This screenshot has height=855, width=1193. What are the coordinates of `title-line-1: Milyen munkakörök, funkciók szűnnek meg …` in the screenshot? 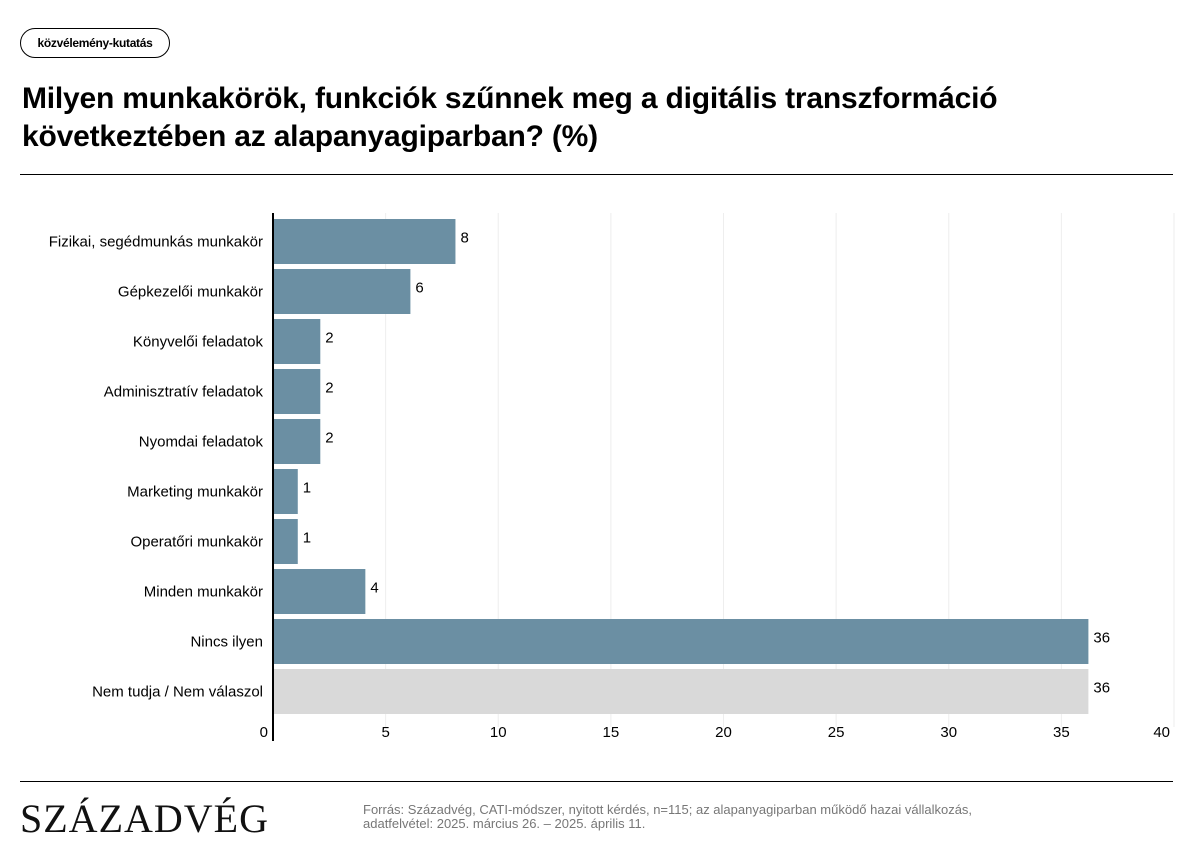 It's located at (510, 98).